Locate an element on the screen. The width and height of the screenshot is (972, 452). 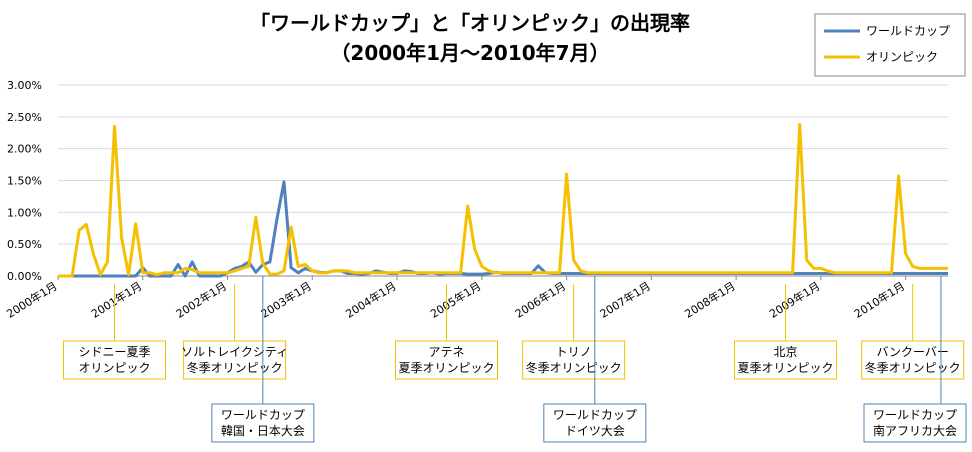
x-tick-label: 2006年1月 is located at coordinates (540, 300).